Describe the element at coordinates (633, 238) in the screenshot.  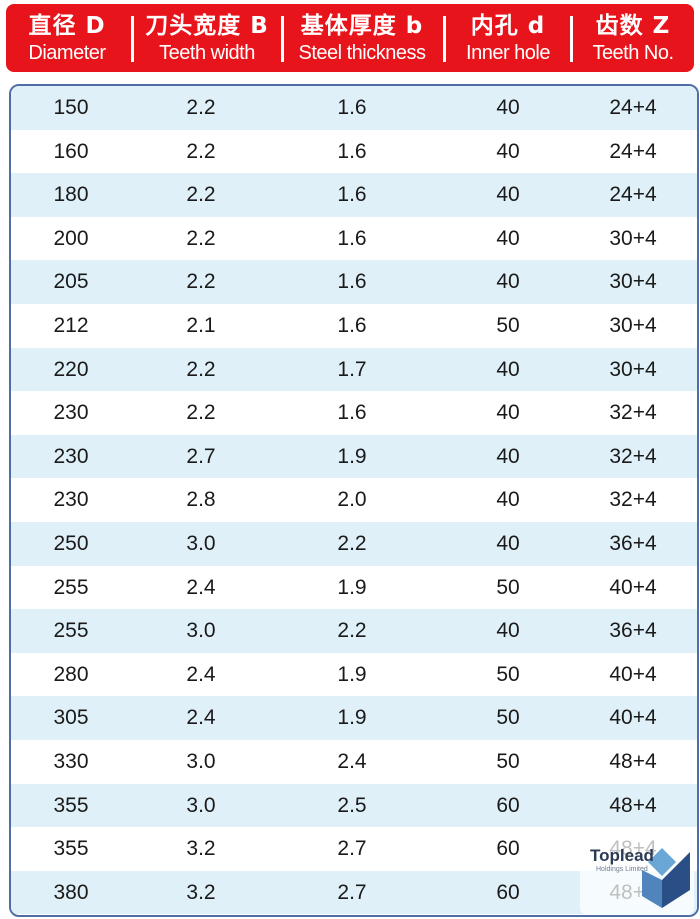
I see `table-cell: 30+4` at that location.